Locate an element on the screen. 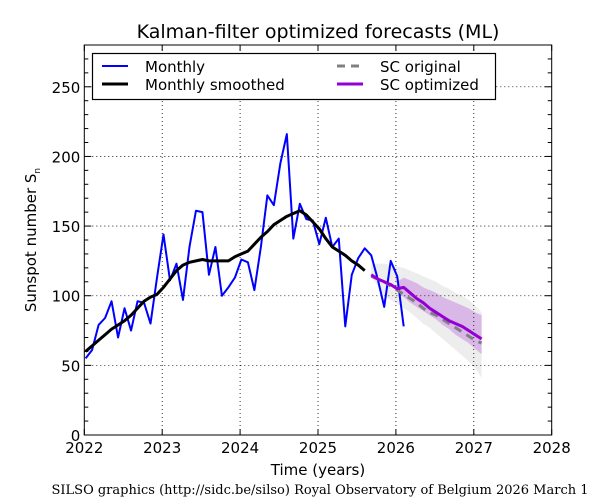  y-axis-label-group: Sunspot number Sn is located at coordinates (32, 240).